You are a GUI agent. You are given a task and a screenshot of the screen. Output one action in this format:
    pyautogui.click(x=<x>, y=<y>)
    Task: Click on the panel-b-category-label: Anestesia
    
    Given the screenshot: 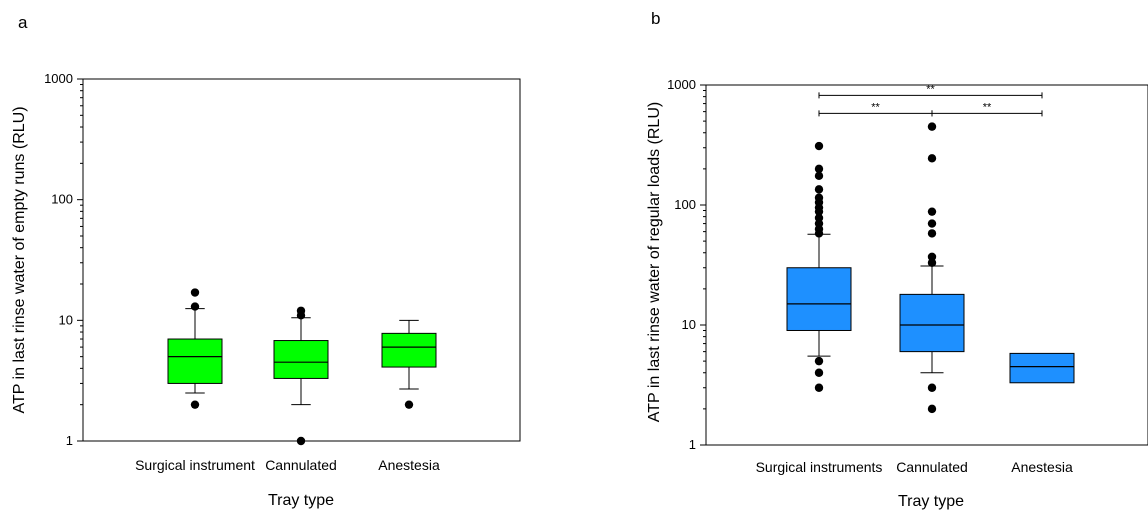 What is the action you would take?
    pyautogui.click(x=1042, y=467)
    